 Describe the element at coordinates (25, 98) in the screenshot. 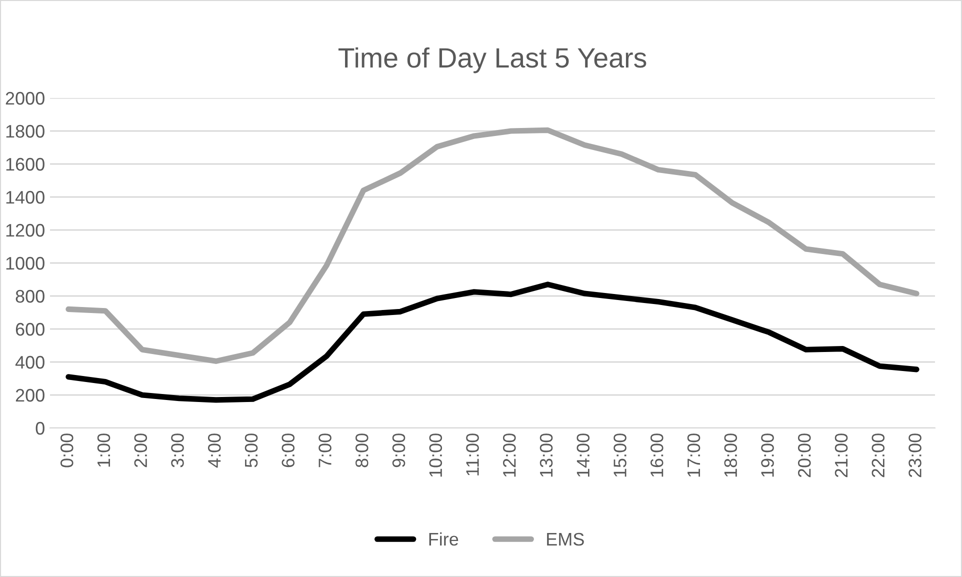

I see `y-tick-label: 2000` at that location.